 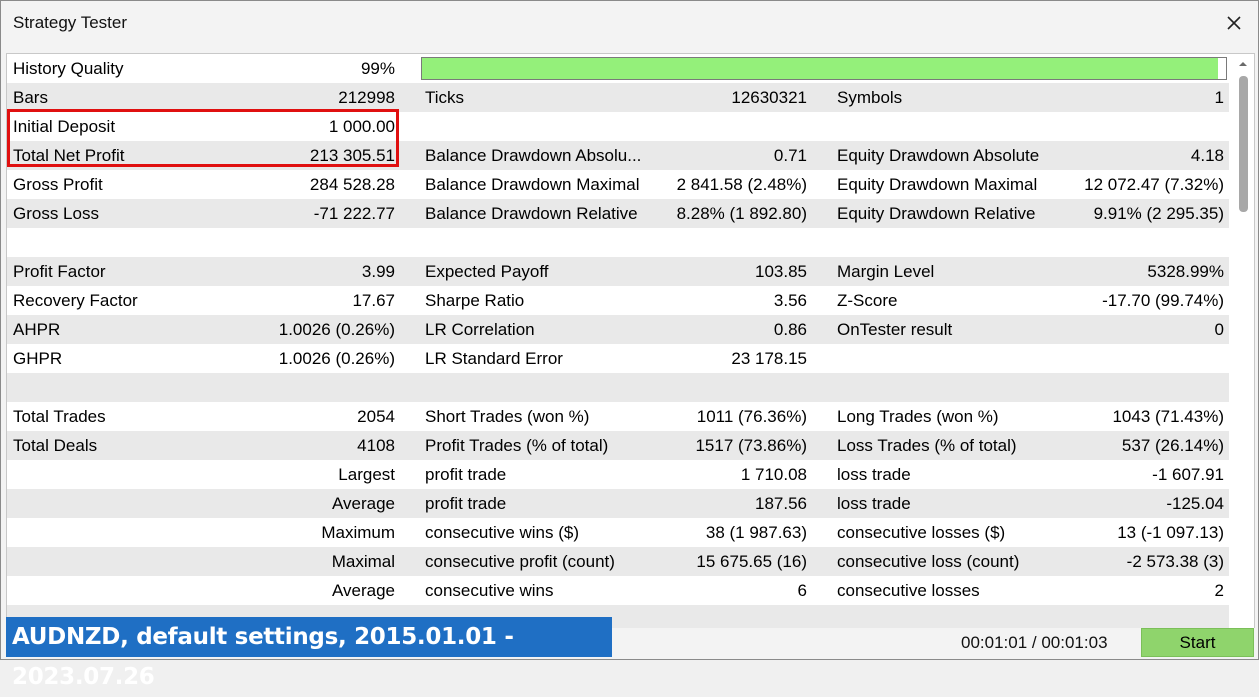 What do you see at coordinates (618, 97) in the screenshot?
I see `table-row: Bars 212998 Ticks 12630321 Symbols 1` at bounding box center [618, 97].